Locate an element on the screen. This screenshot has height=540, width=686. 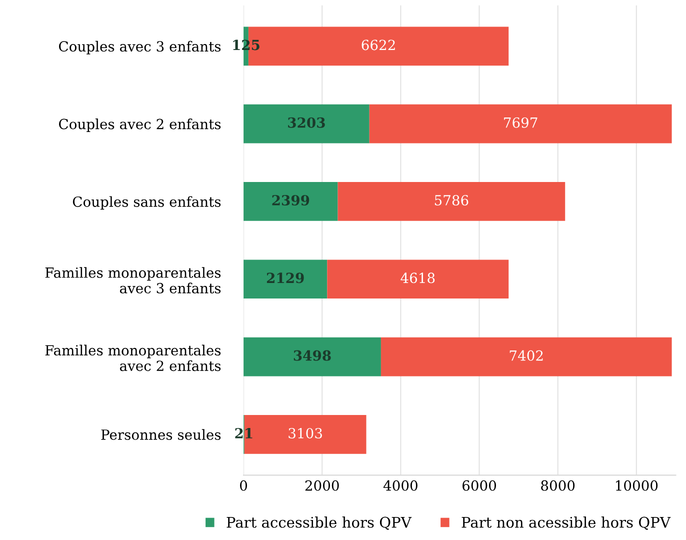
legend-label: Part accessible hors QPV is located at coordinates (319, 523).